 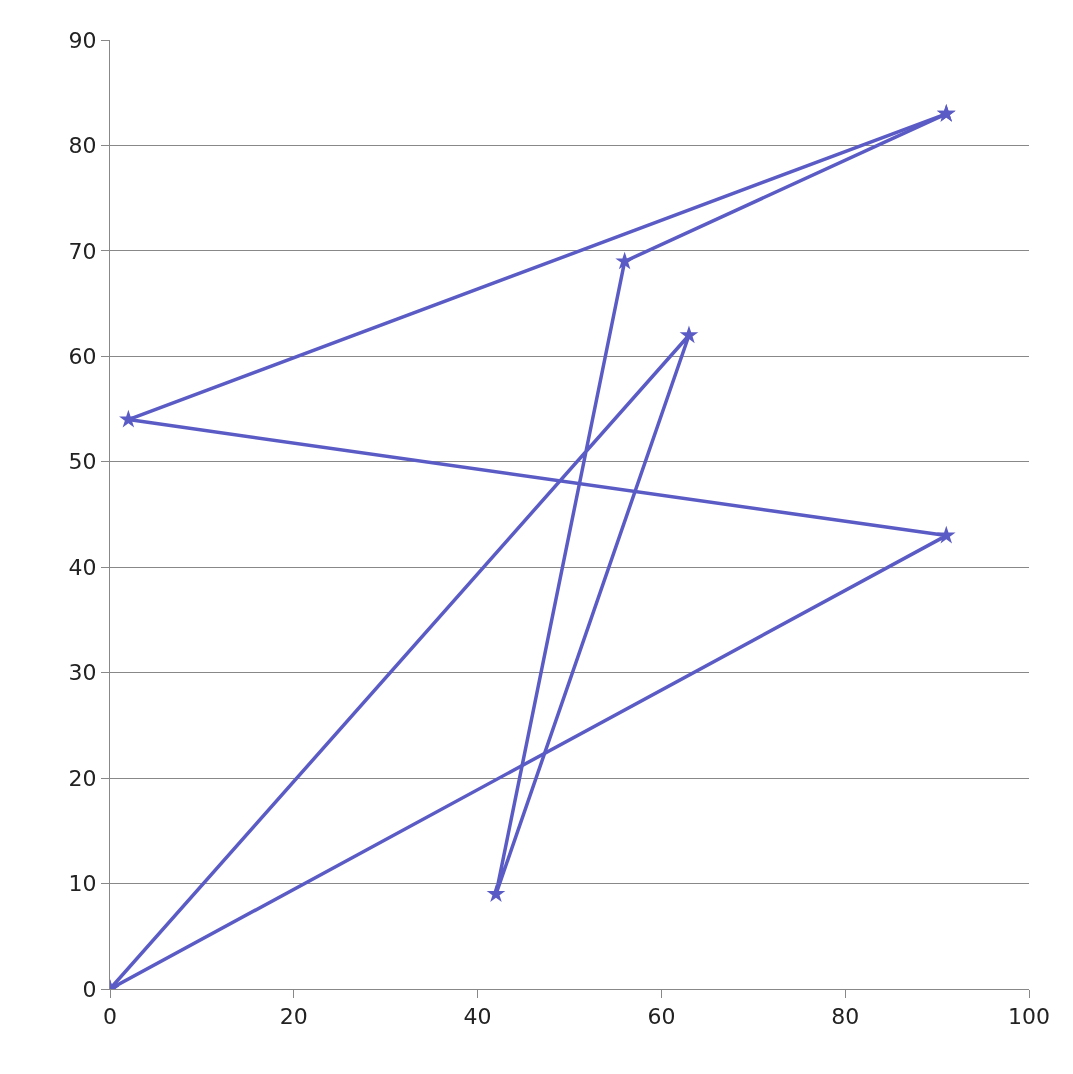 What do you see at coordinates (82, 146) in the screenshot?
I see `y-tick-label: 80` at bounding box center [82, 146].